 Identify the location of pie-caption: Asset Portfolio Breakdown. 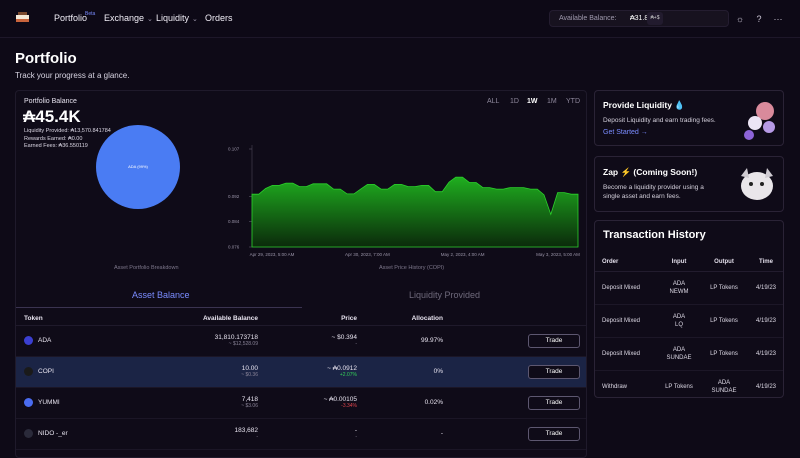
(146, 268).